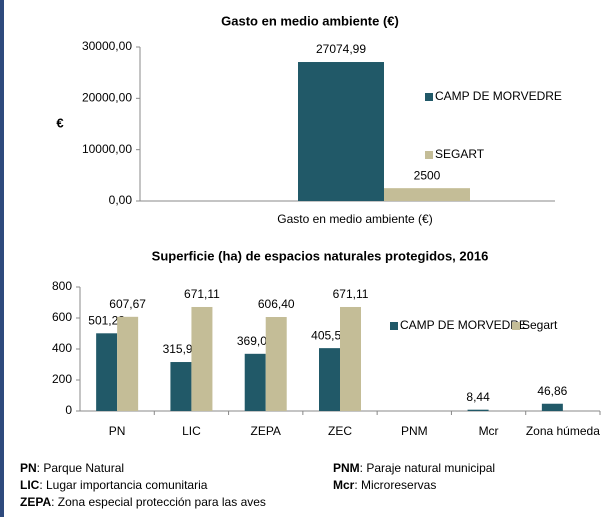  I want to click on legend-label: SEGART, so click(460, 154).